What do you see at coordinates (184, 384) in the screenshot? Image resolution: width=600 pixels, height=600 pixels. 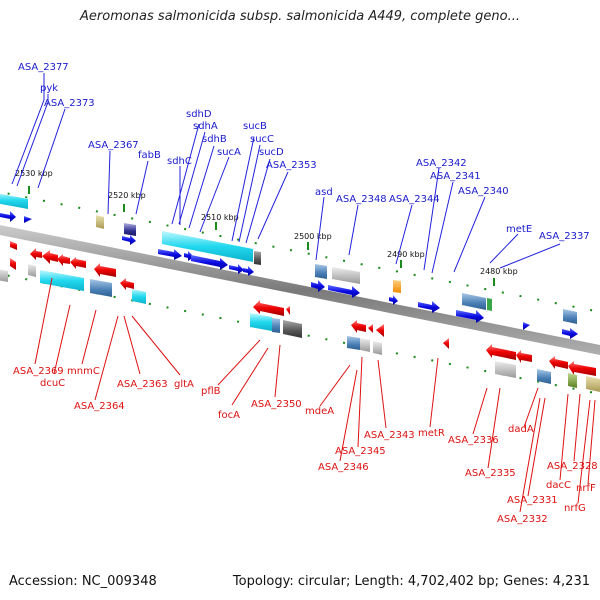 I see `gene-label-gltA: gltA` at bounding box center [184, 384].